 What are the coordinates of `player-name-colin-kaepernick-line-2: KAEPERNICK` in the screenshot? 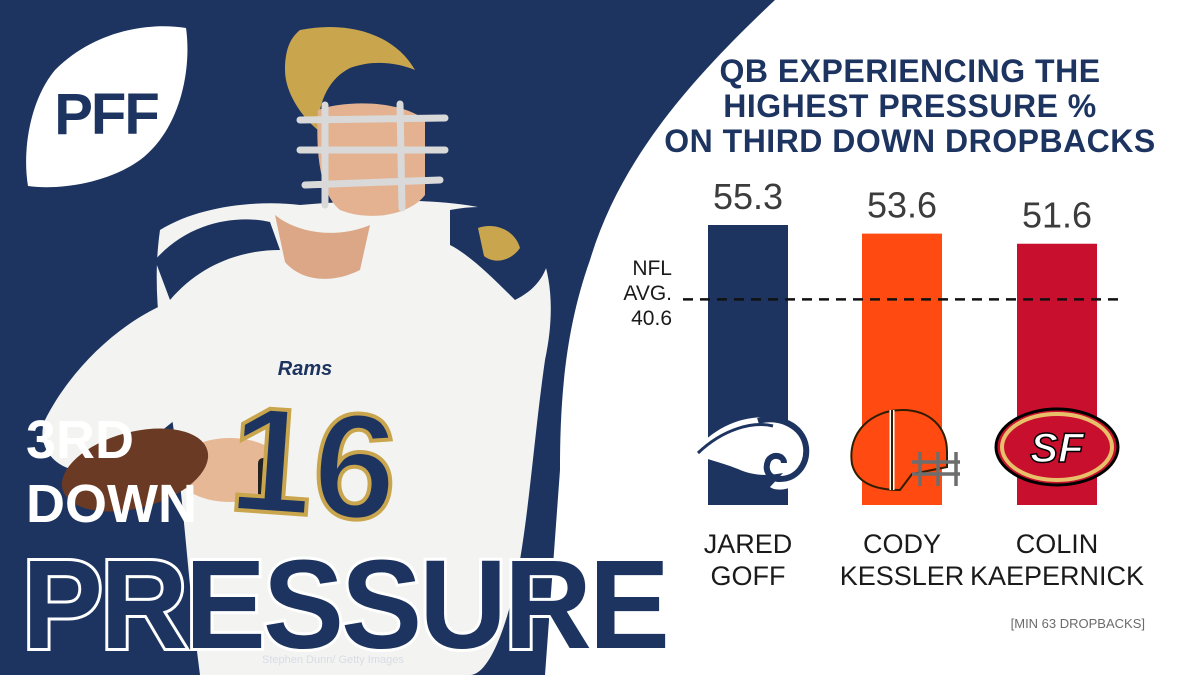 It's located at (1057, 576).